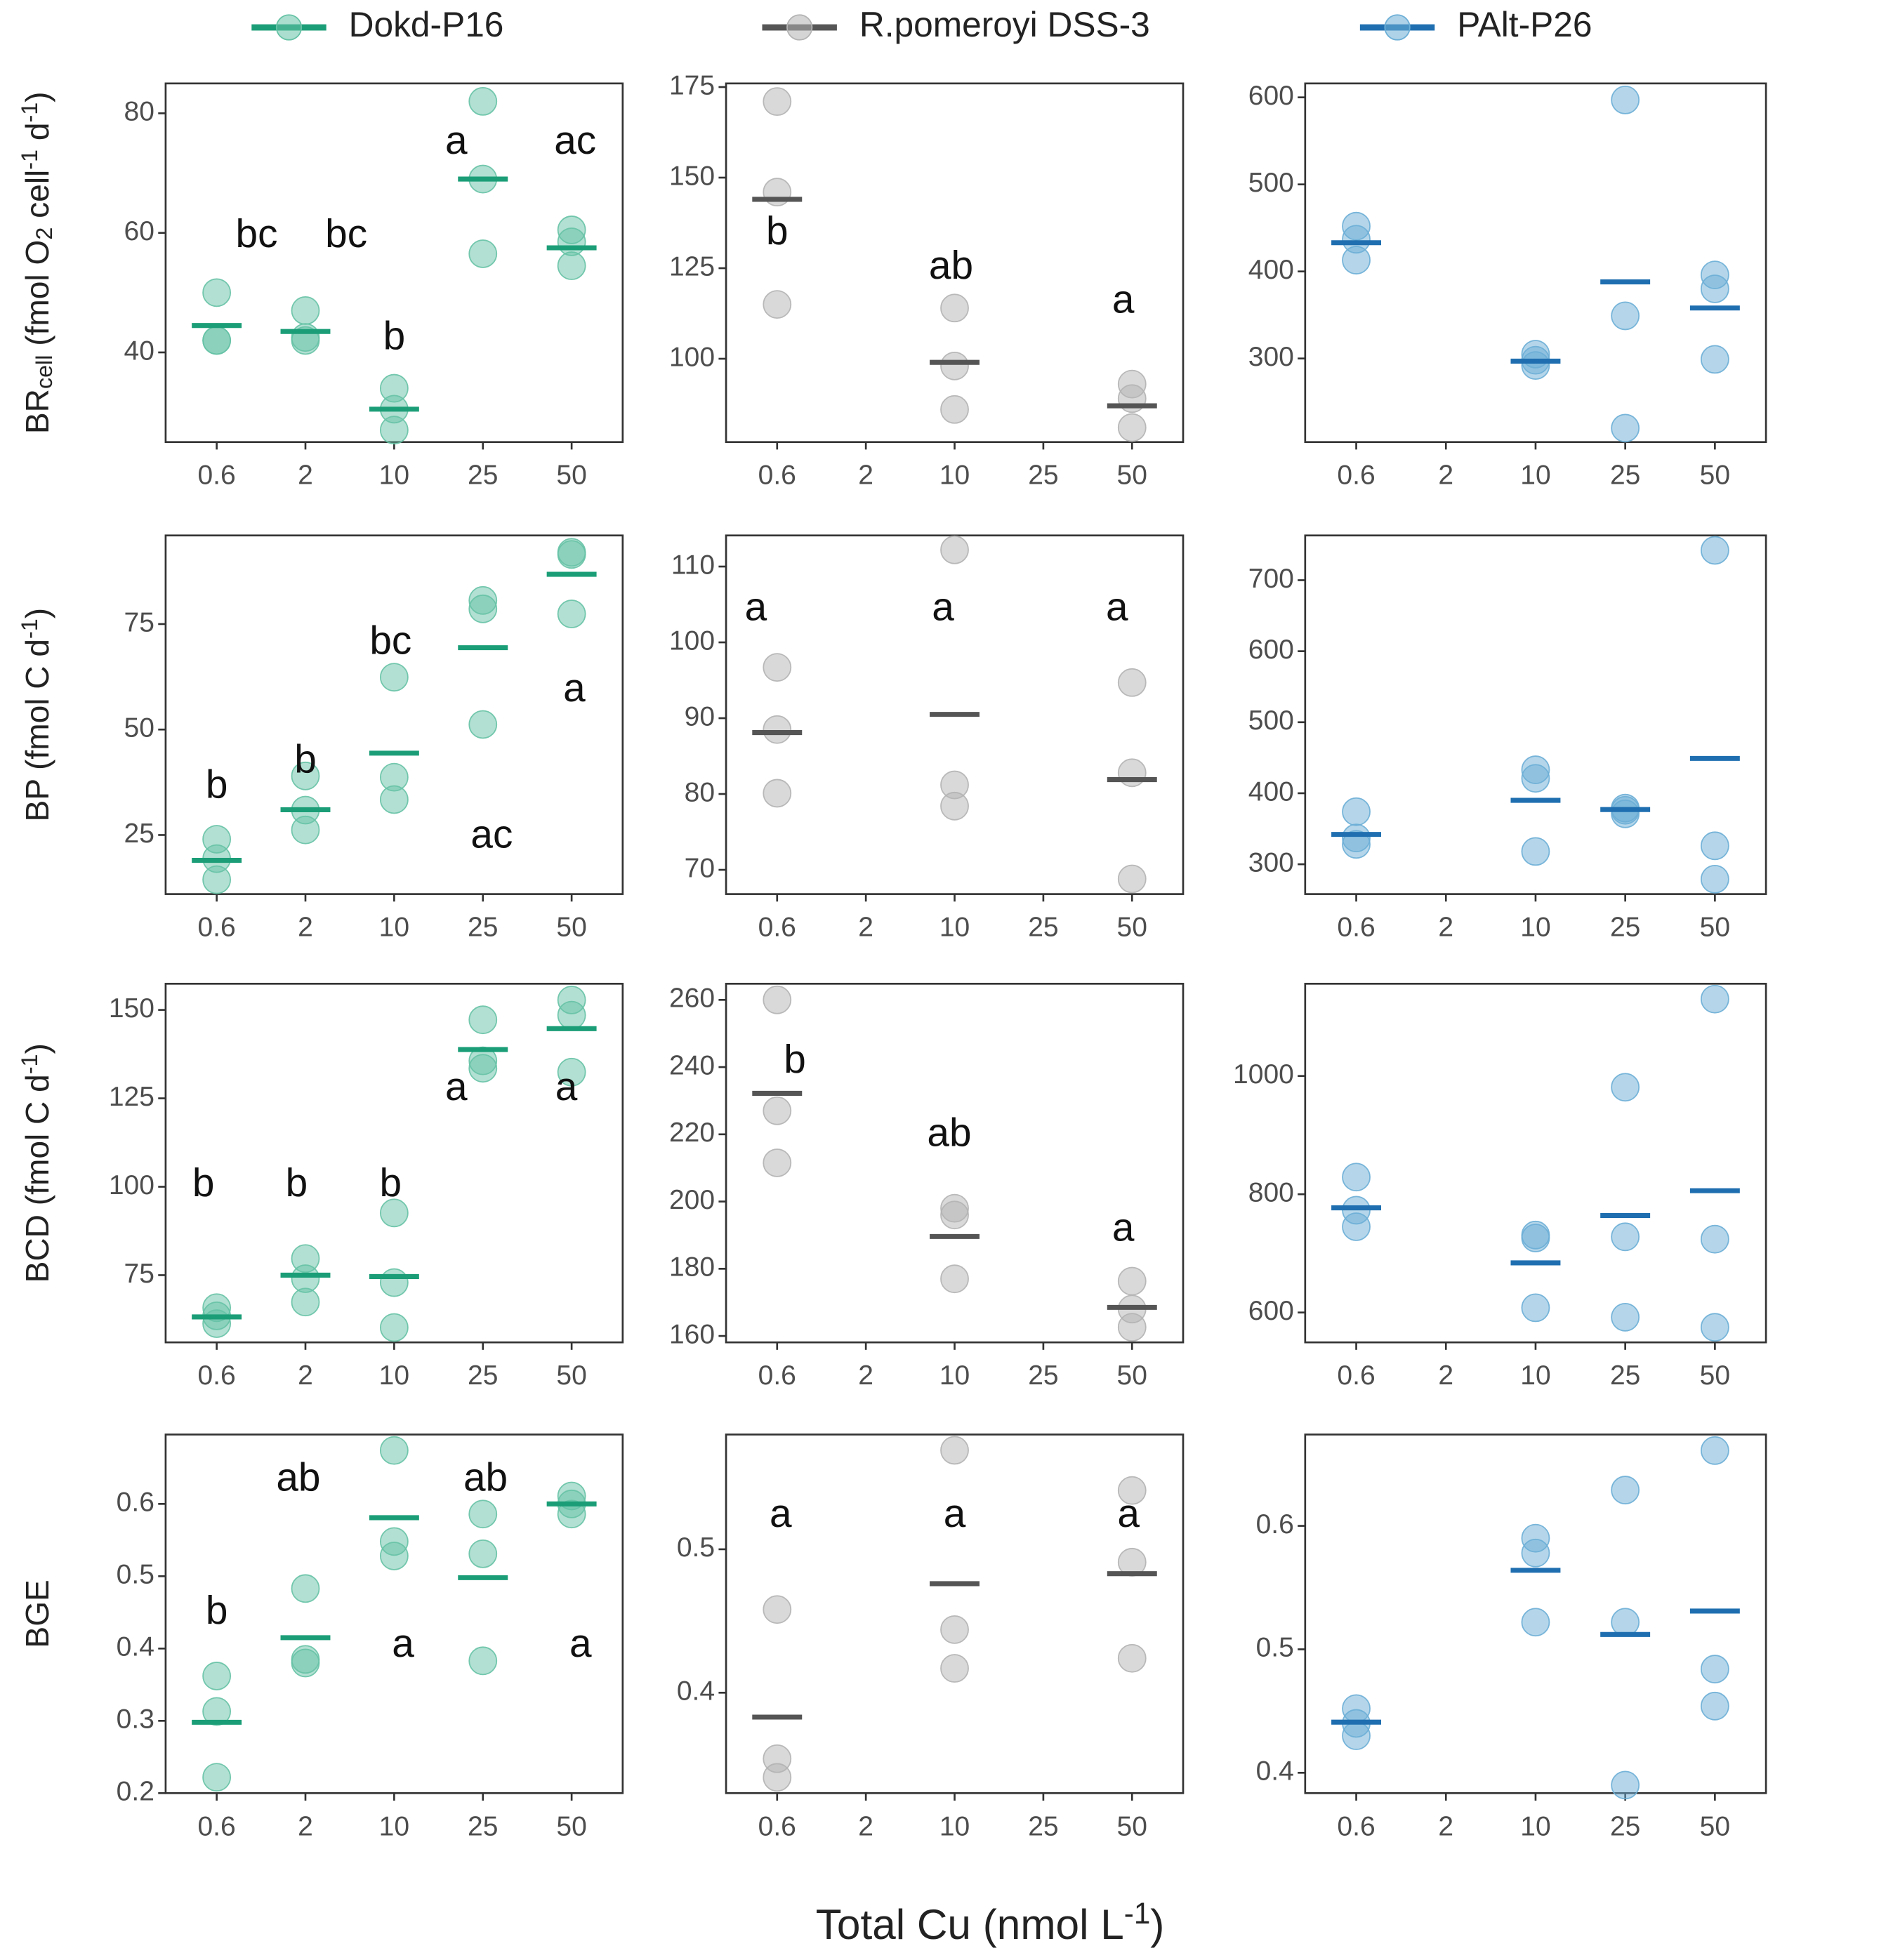 The width and height of the screenshot is (1893, 1960). What do you see at coordinates (1271, 96) in the screenshot?
I see `y-tick-label: 600` at bounding box center [1271, 96].